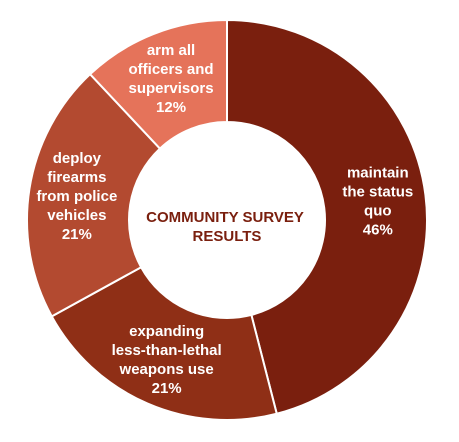 This screenshot has width=459, height=442. Describe the element at coordinates (167, 350) in the screenshot. I see `slice-label-line: less-than-lethal` at that location.